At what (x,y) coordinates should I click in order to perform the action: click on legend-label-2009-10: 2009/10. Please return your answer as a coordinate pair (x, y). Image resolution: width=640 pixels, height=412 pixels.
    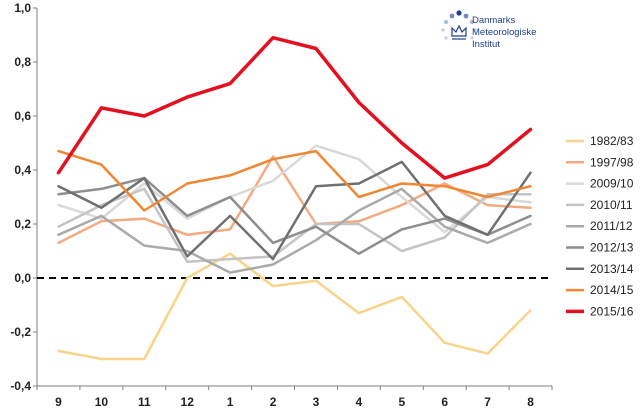
    Looking at the image, I should click on (612, 184).